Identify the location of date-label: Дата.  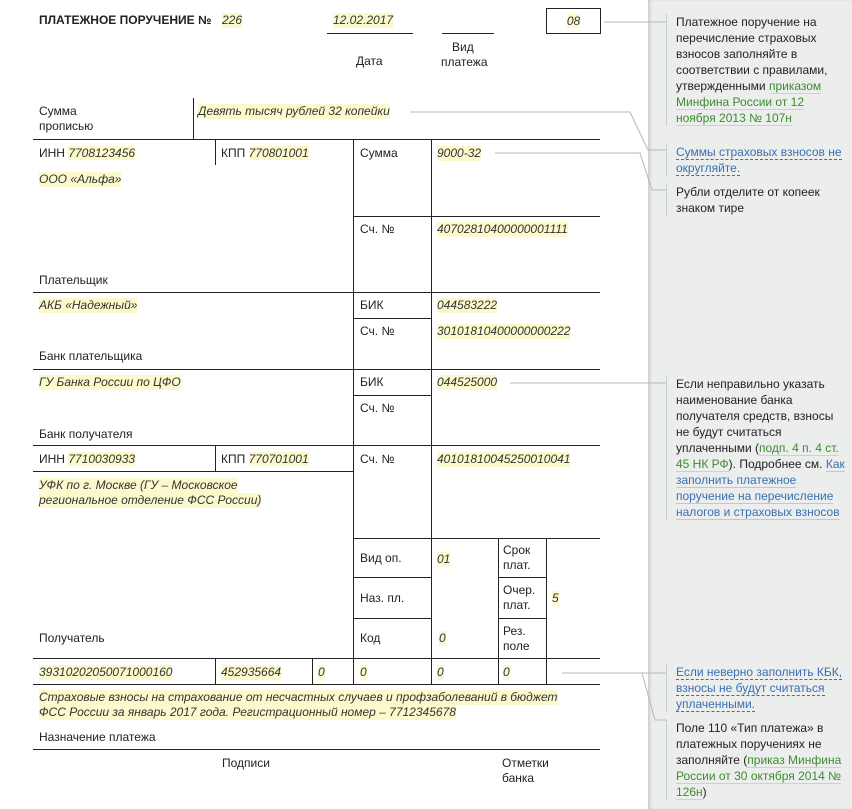
(369, 61).